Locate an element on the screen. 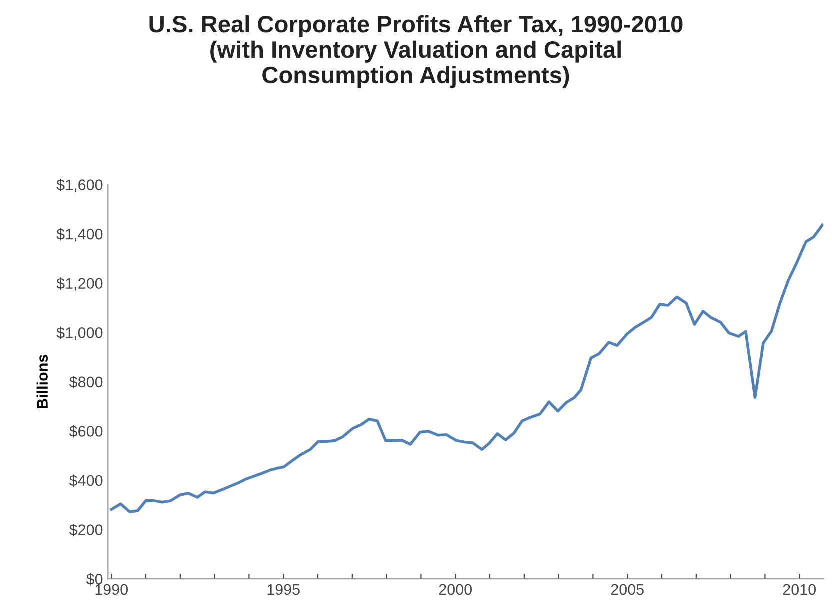 Image resolution: width=832 pixels, height=616 pixels. y-tick-label: $400 is located at coordinates (86, 481).